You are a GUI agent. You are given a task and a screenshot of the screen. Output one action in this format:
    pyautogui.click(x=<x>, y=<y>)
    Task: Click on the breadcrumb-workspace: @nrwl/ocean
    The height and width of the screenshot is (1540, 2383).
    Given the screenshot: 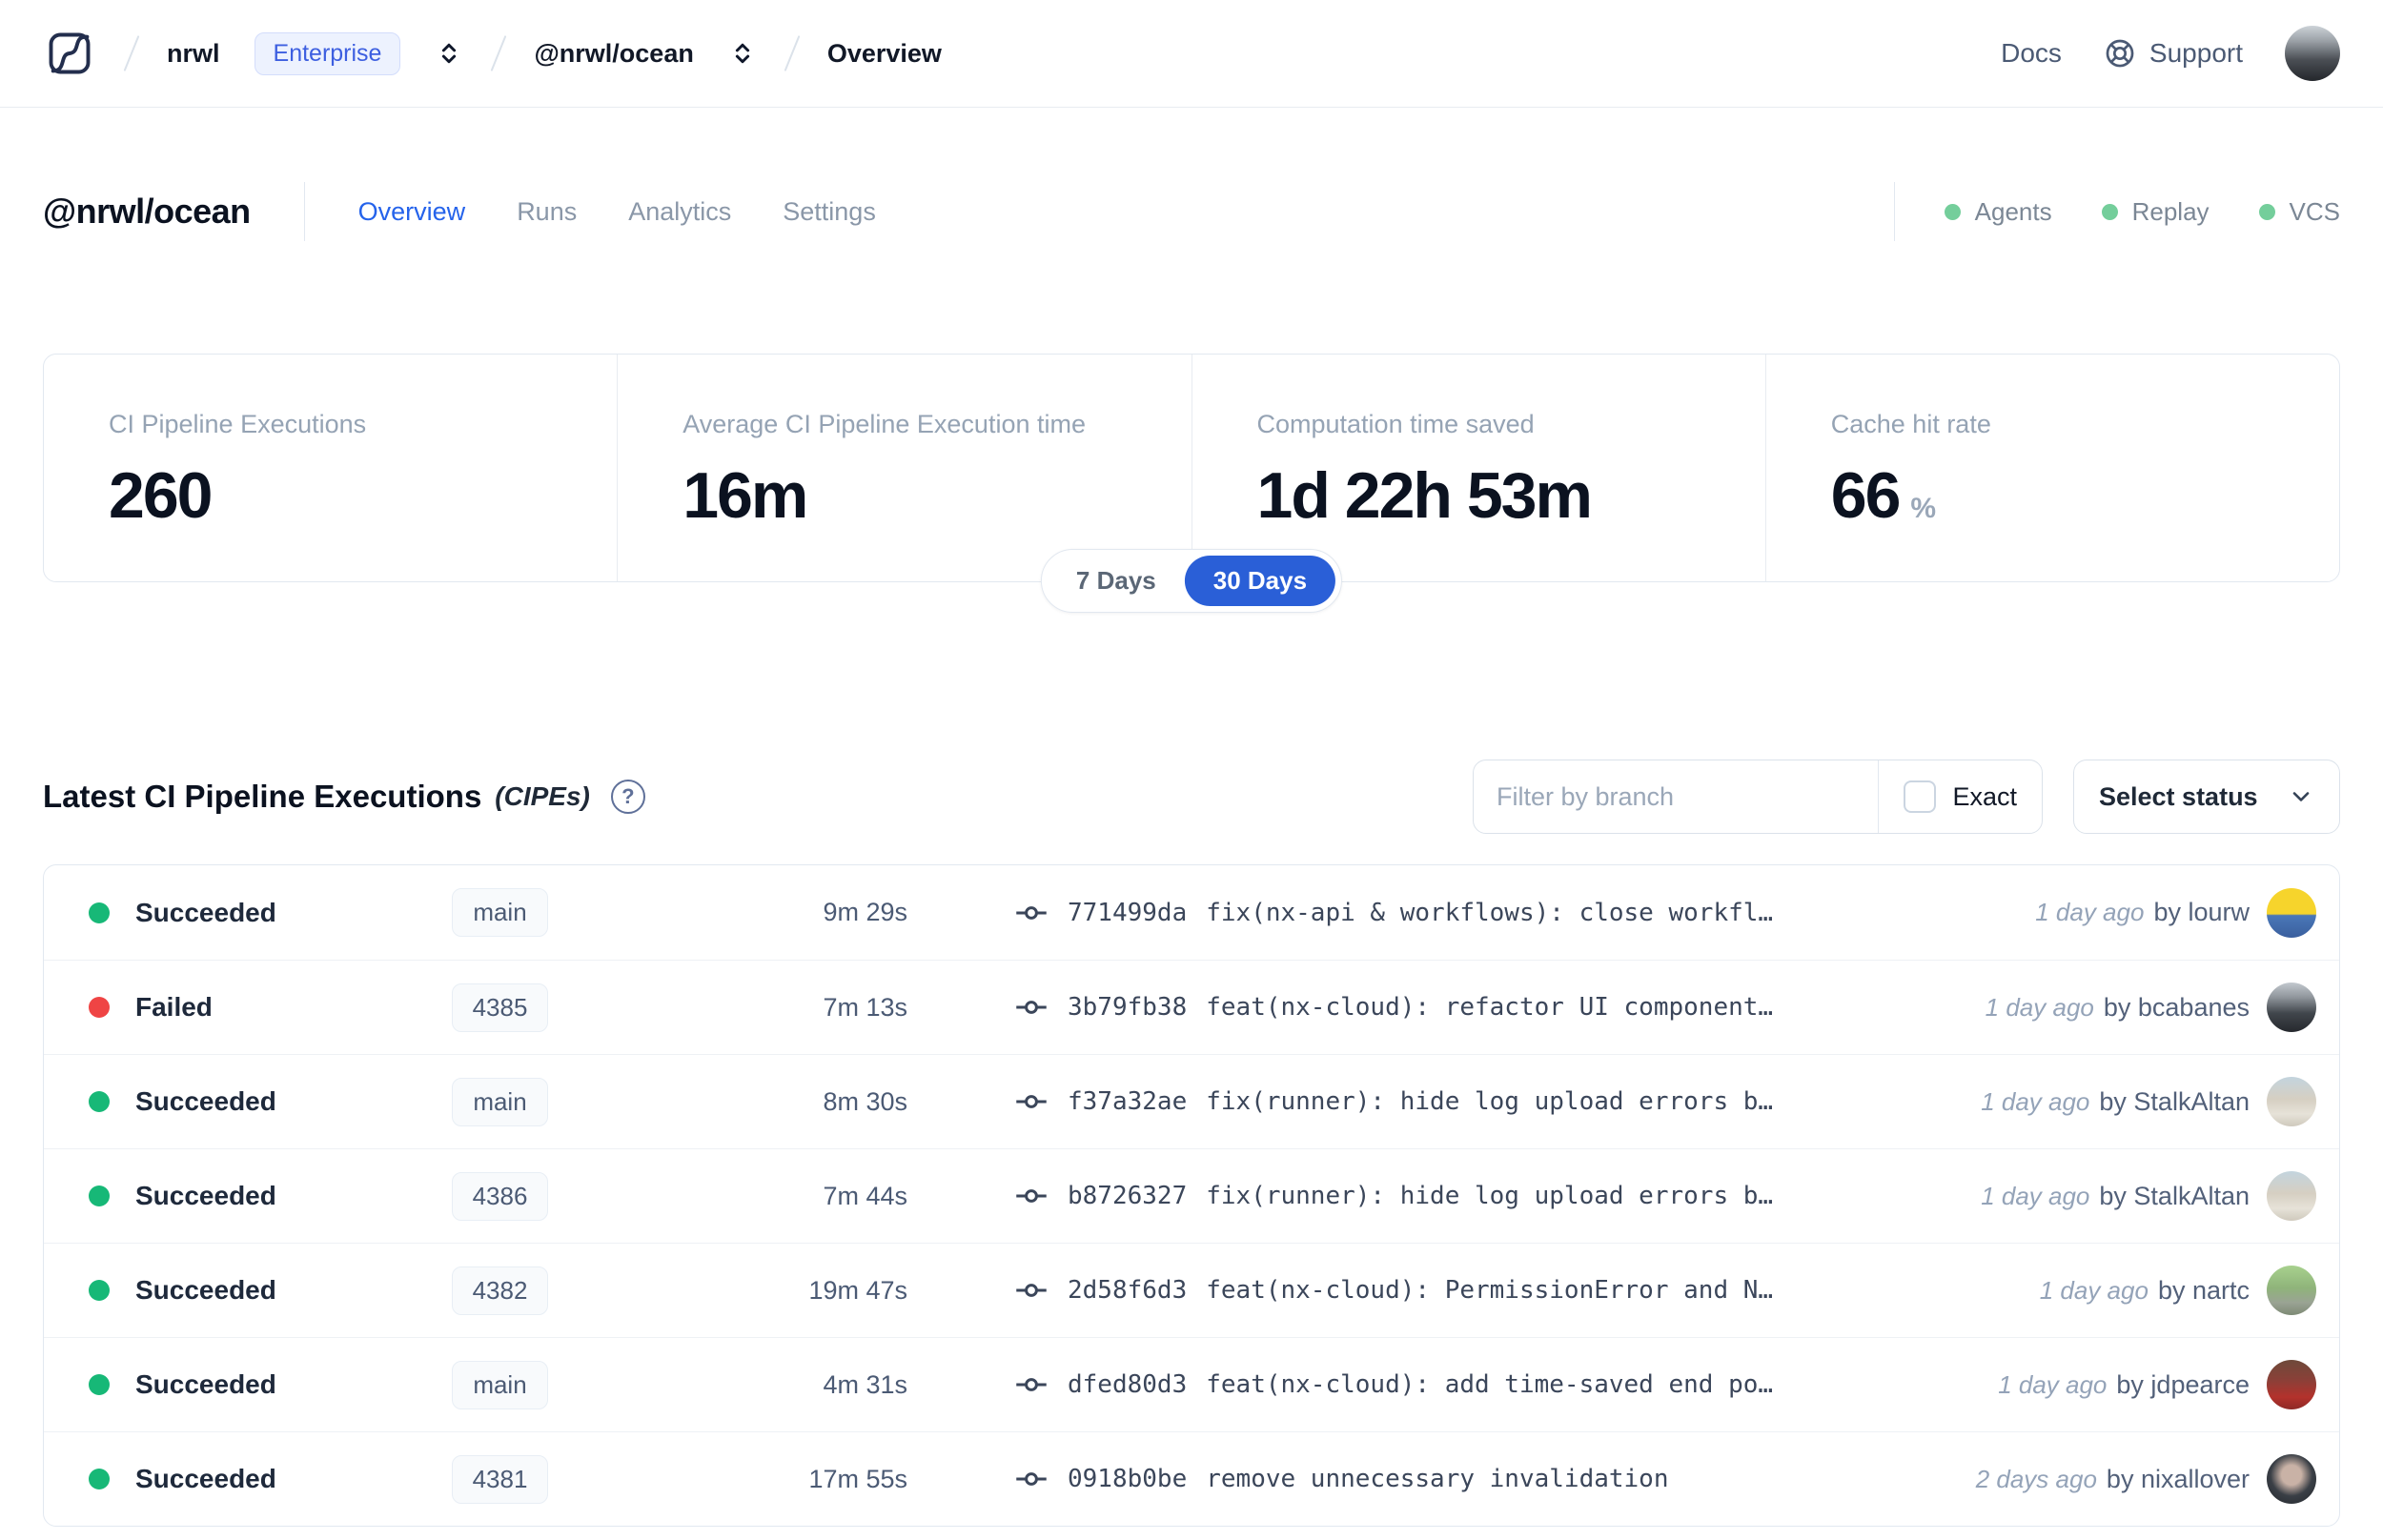 What is the action you would take?
    pyautogui.click(x=614, y=53)
    